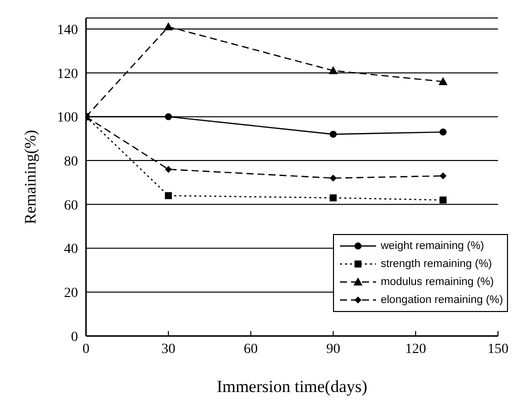 This screenshot has height=406, width=520. What do you see at coordinates (67, 118) in the screenshot?
I see `y-tick-label: 100` at bounding box center [67, 118].